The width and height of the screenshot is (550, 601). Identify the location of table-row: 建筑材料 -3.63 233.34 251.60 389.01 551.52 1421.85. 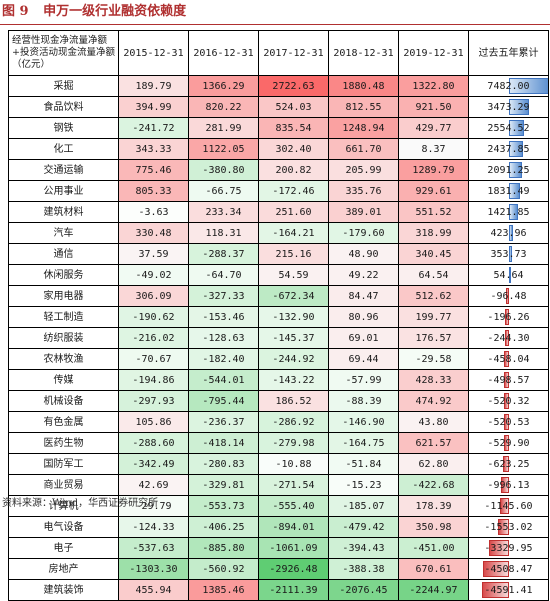
(278, 212).